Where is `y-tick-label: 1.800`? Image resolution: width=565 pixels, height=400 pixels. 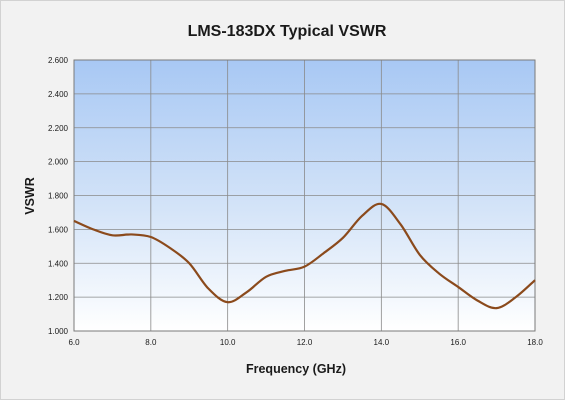 y-tick-label: 1.800 is located at coordinates (58, 196).